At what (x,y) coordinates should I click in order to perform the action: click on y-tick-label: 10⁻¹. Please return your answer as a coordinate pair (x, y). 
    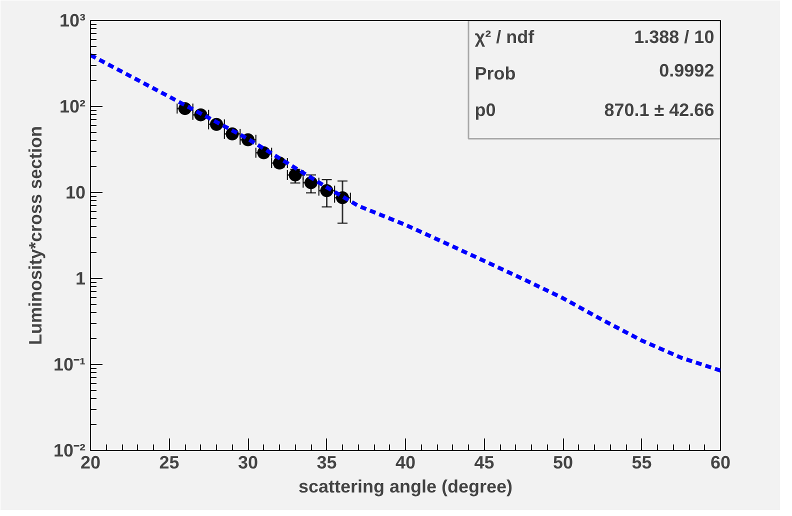
    Looking at the image, I should click on (69, 364).